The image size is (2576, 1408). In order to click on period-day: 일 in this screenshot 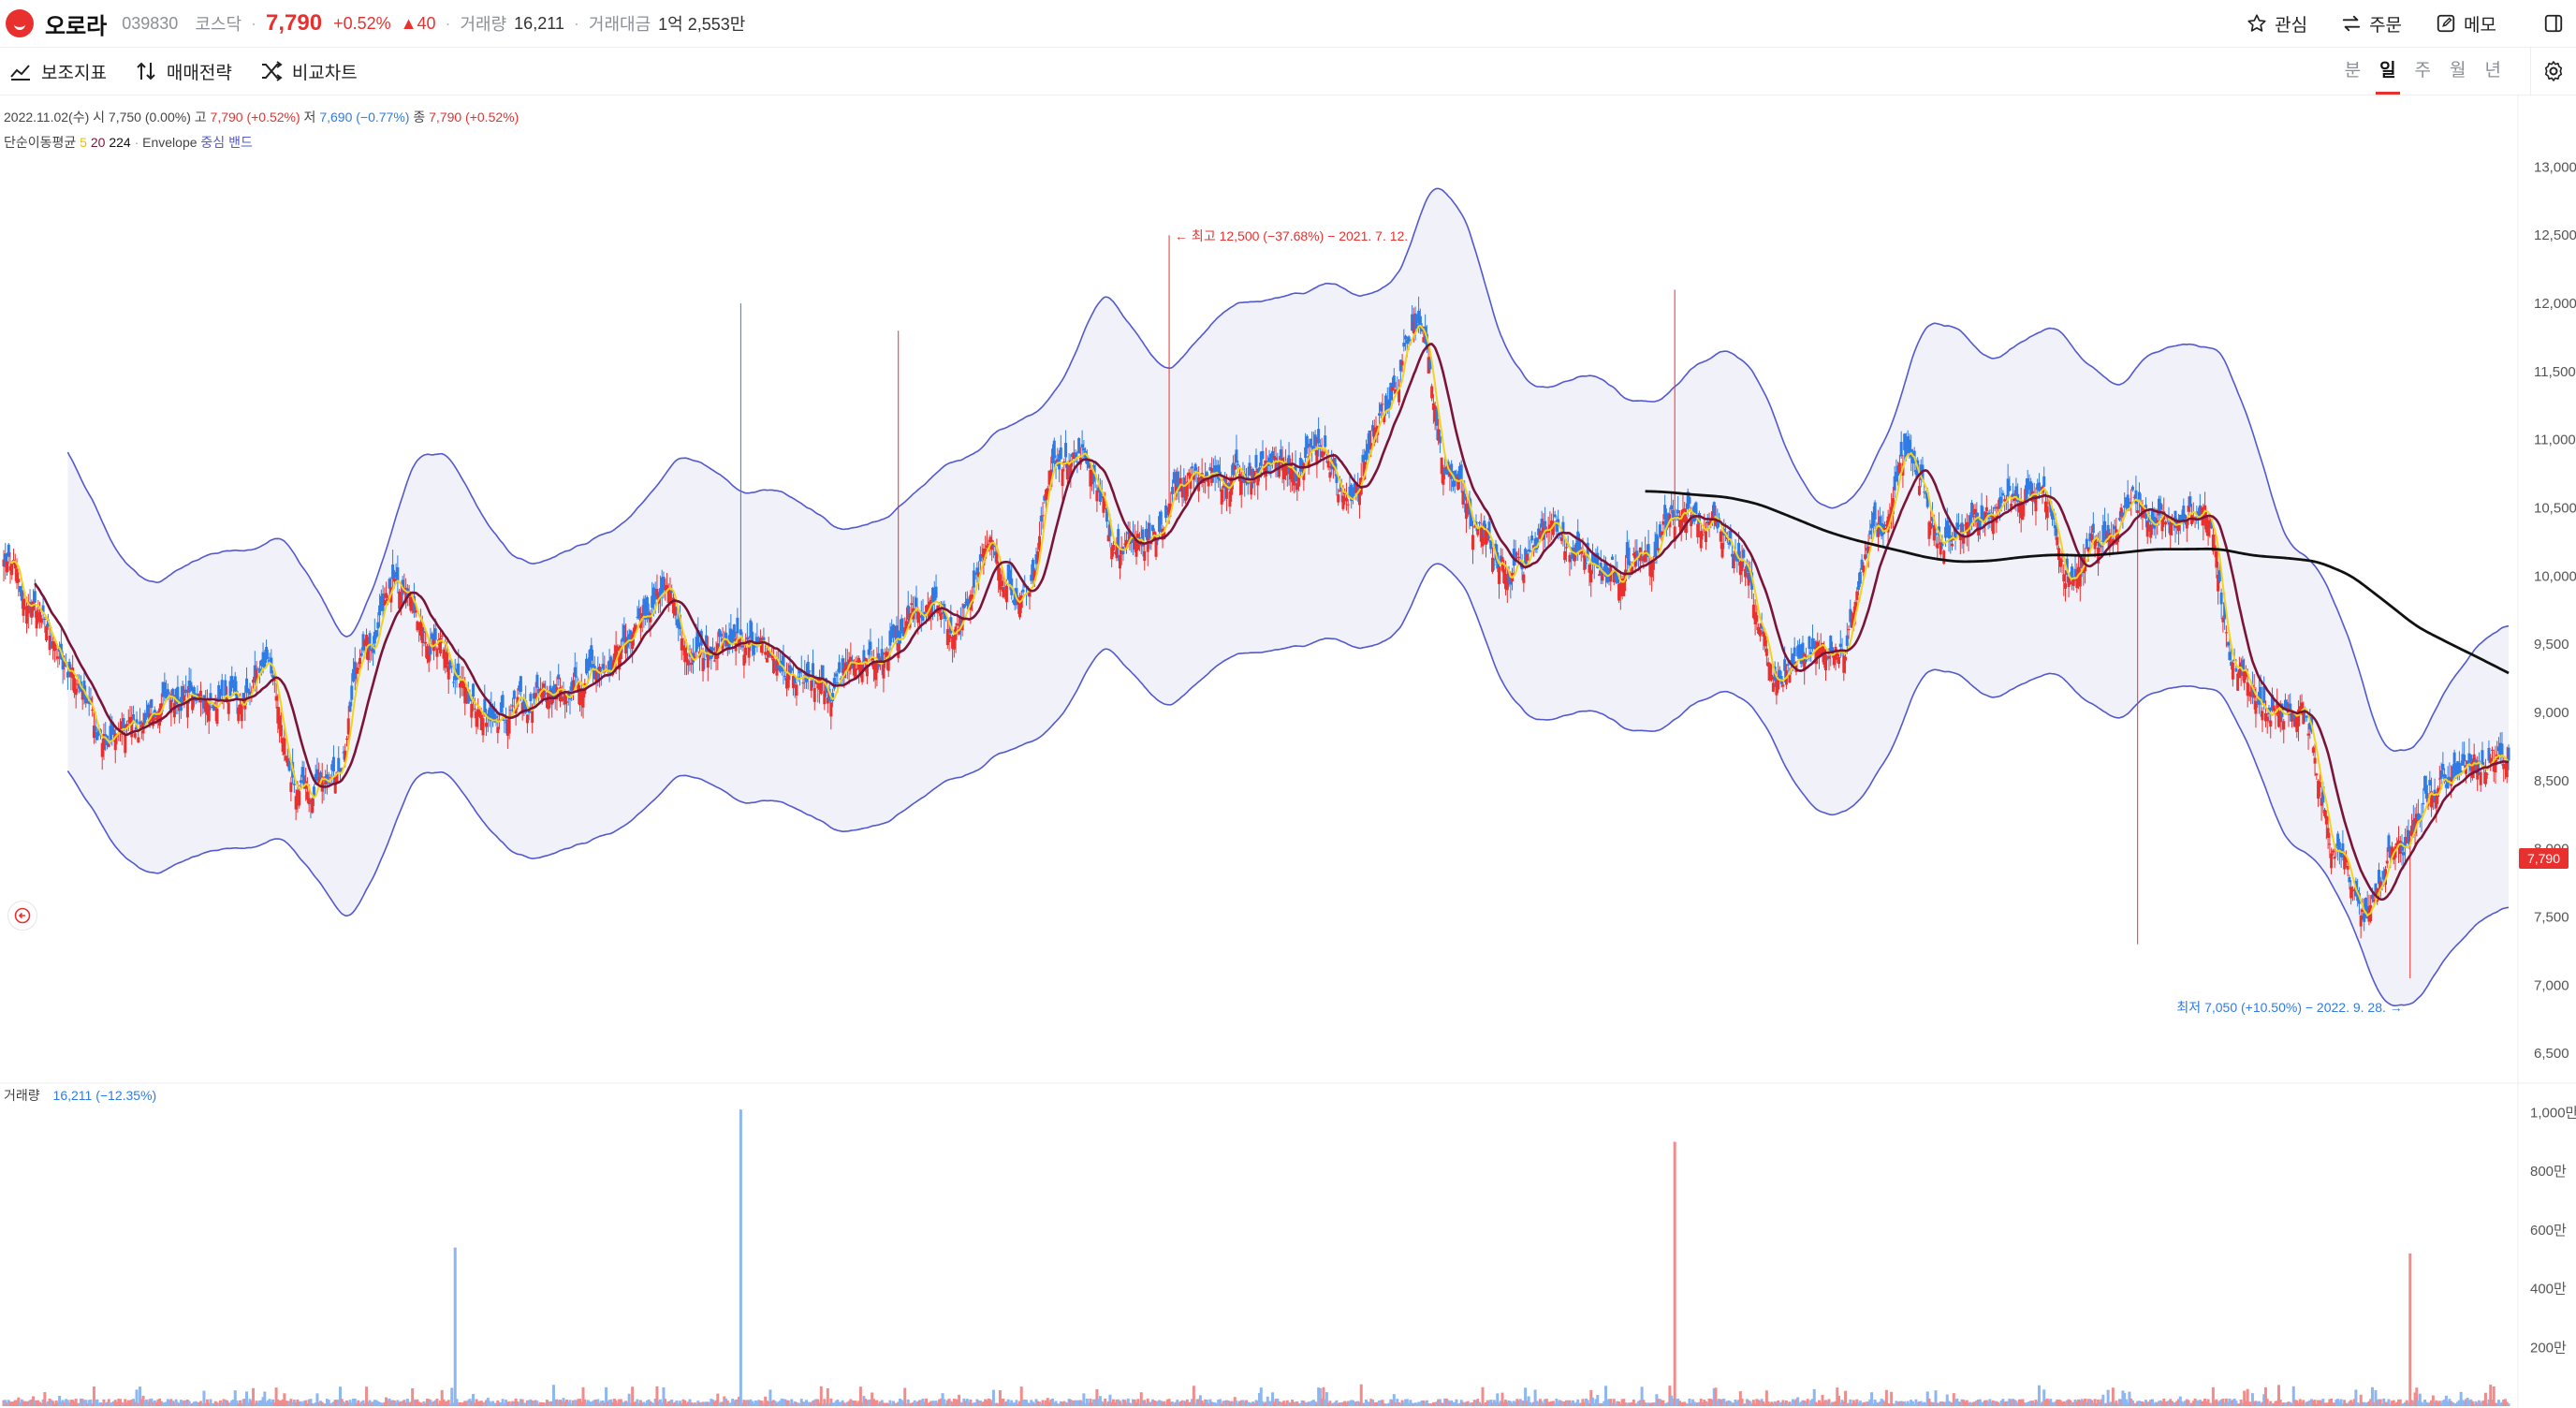, I will do `click(2388, 71)`.